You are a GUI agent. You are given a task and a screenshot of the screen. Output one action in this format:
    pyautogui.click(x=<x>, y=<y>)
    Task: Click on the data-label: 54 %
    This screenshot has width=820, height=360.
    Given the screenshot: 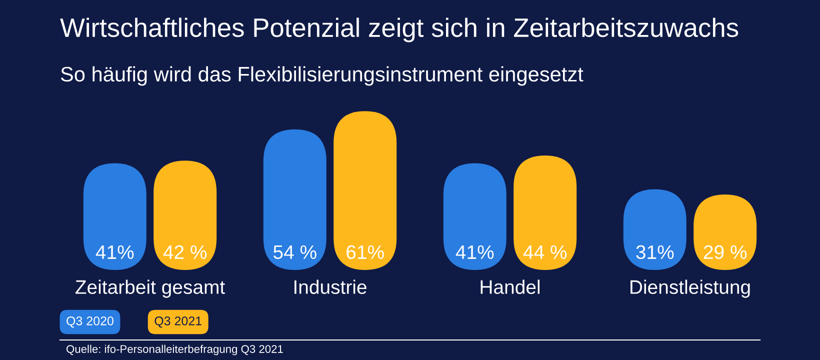 What is the action you would take?
    pyautogui.click(x=295, y=252)
    